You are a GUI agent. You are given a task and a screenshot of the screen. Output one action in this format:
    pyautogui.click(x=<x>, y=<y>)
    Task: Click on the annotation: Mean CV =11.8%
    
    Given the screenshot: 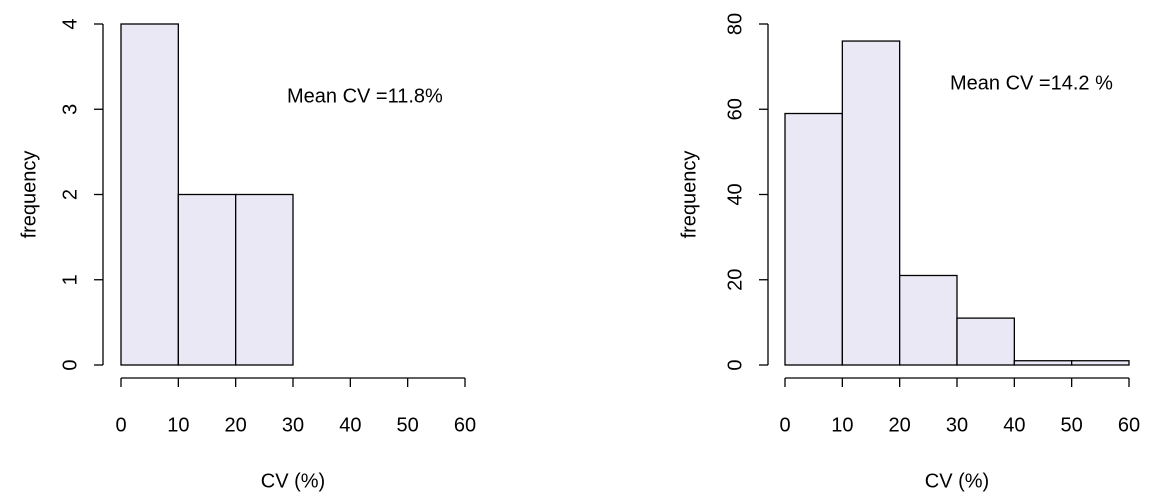 What is the action you would take?
    pyautogui.click(x=365, y=96)
    